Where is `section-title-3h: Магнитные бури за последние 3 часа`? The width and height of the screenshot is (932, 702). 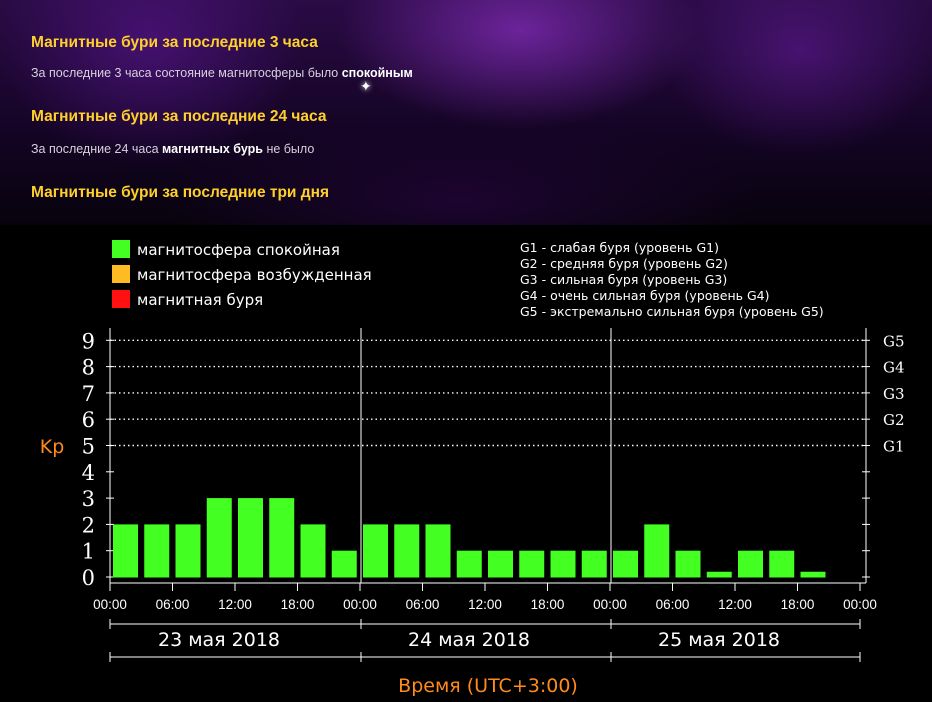 section-title-3h: Магнитные бури за последние 3 часа is located at coordinates (174, 42).